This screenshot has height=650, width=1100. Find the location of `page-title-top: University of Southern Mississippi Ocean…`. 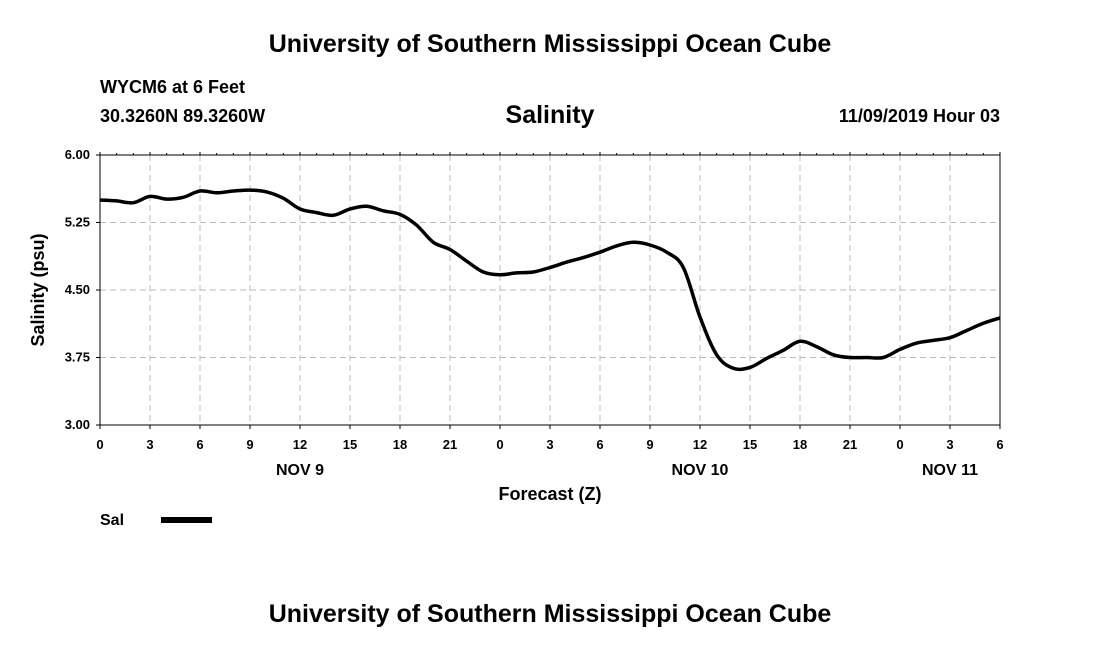

page-title-top: University of Southern Mississippi Ocean… is located at coordinates (550, 44).